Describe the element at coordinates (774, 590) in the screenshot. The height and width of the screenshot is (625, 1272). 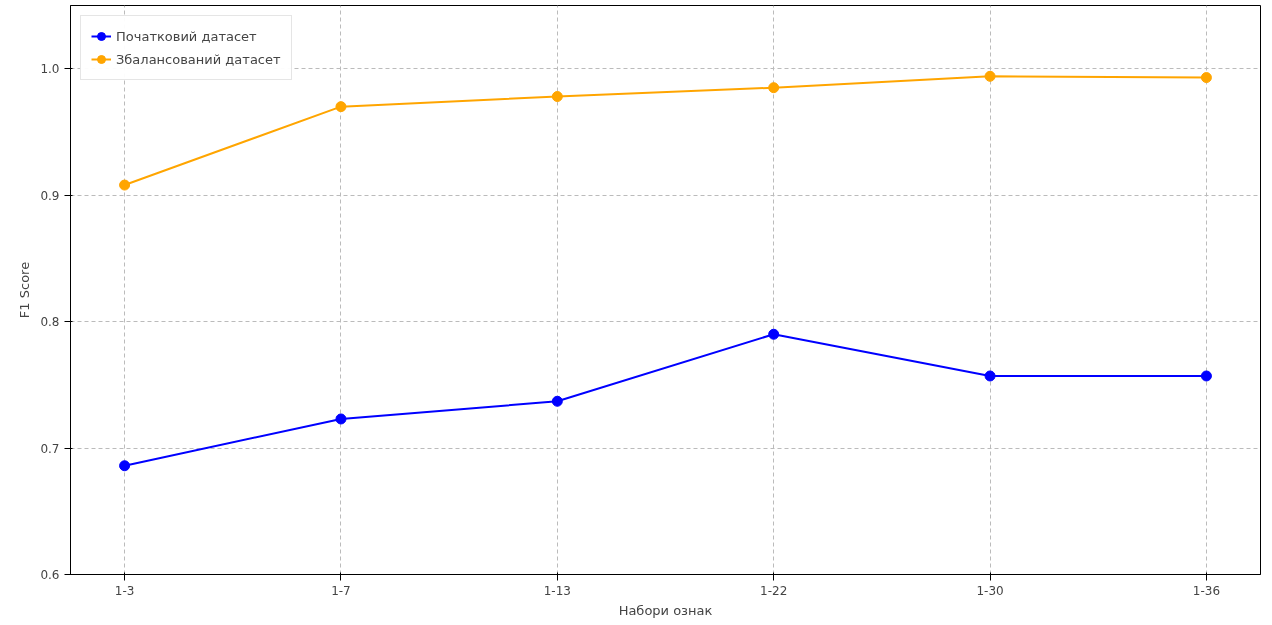
I see `x-tick-label: 1-22` at that location.